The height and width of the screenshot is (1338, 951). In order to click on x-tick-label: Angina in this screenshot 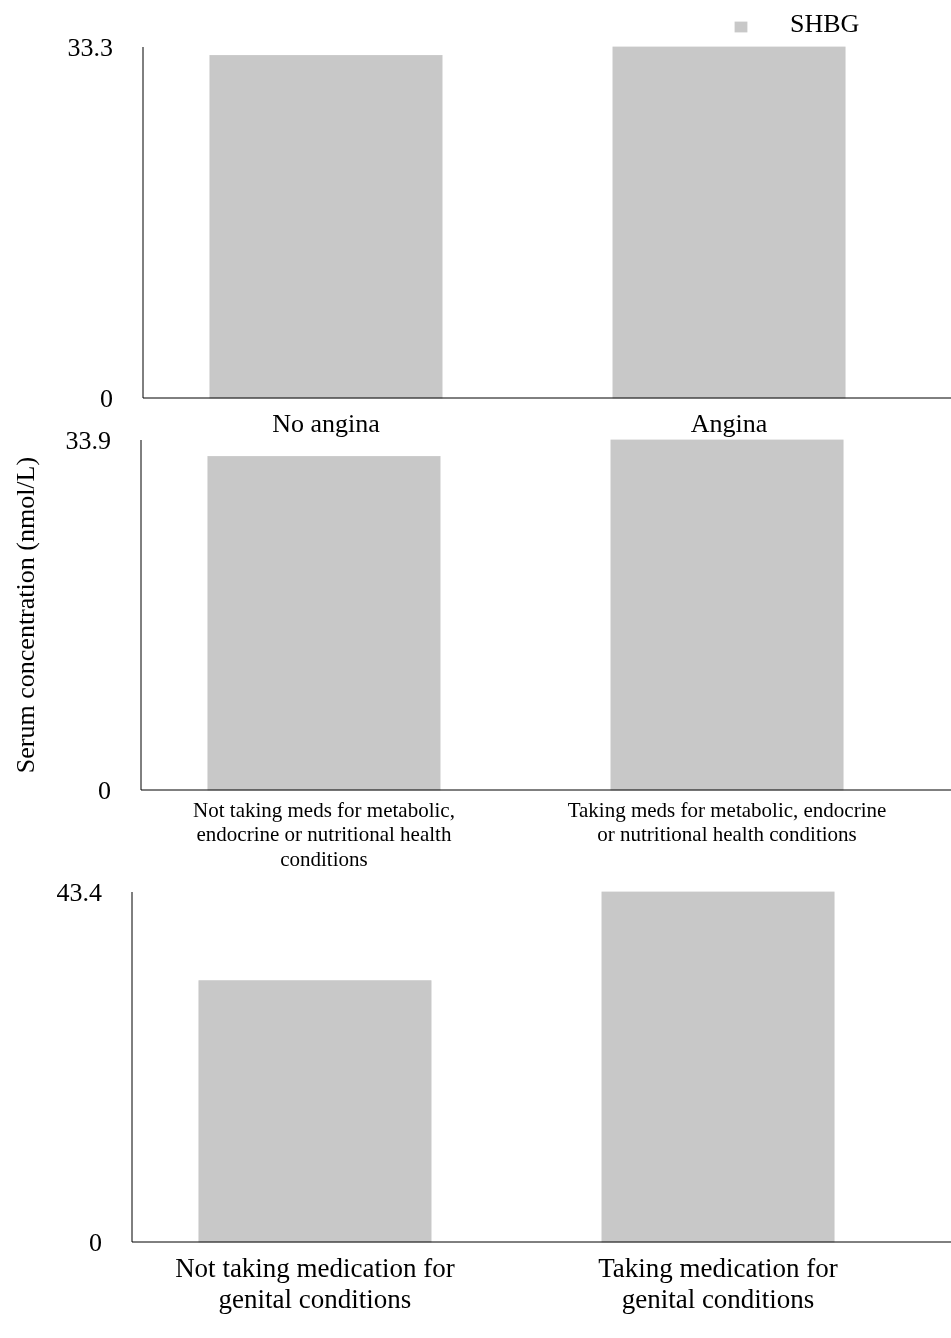, I will do `click(729, 423)`.